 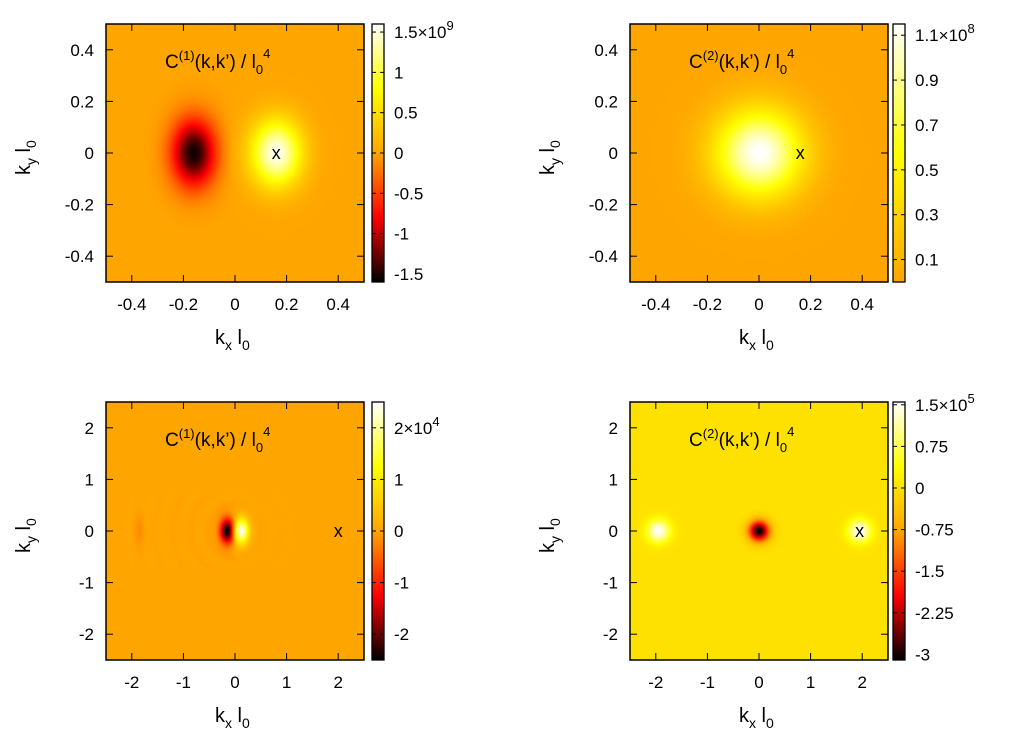 I want to click on colorbar-tick-value: 0.3, so click(x=927, y=215).